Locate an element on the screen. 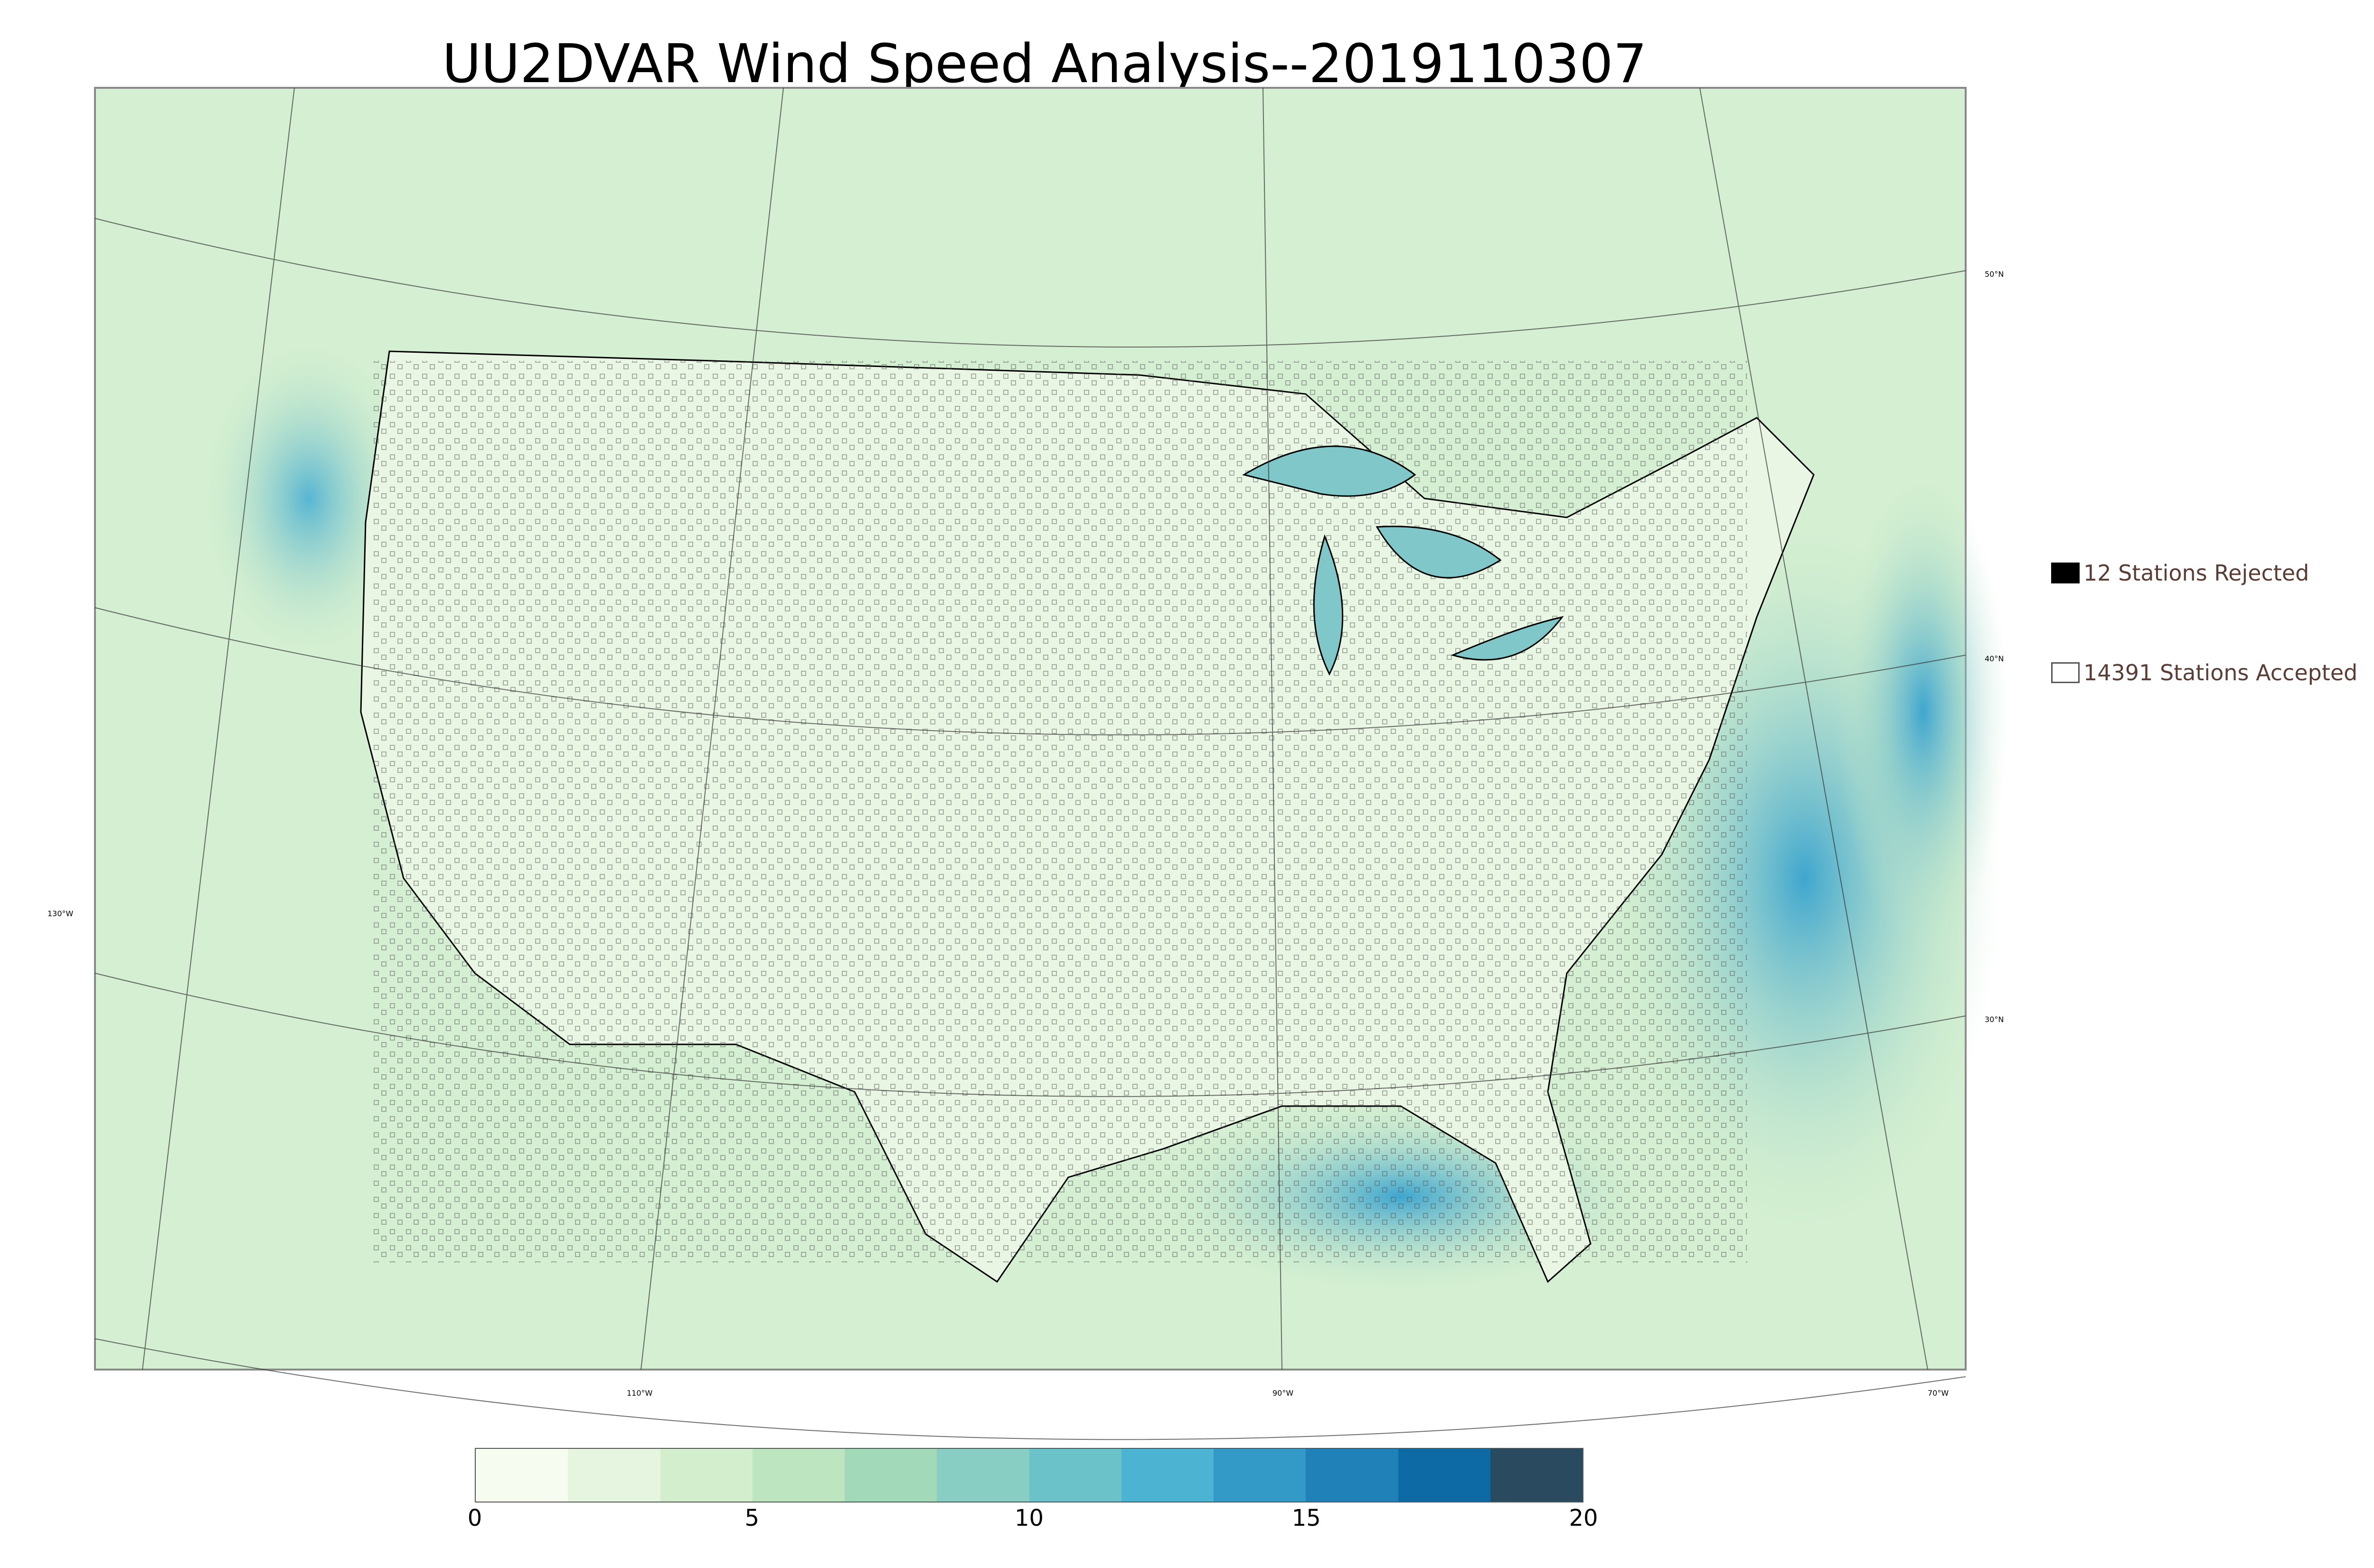  lon-label-70: 70°W is located at coordinates (1938, 1394).